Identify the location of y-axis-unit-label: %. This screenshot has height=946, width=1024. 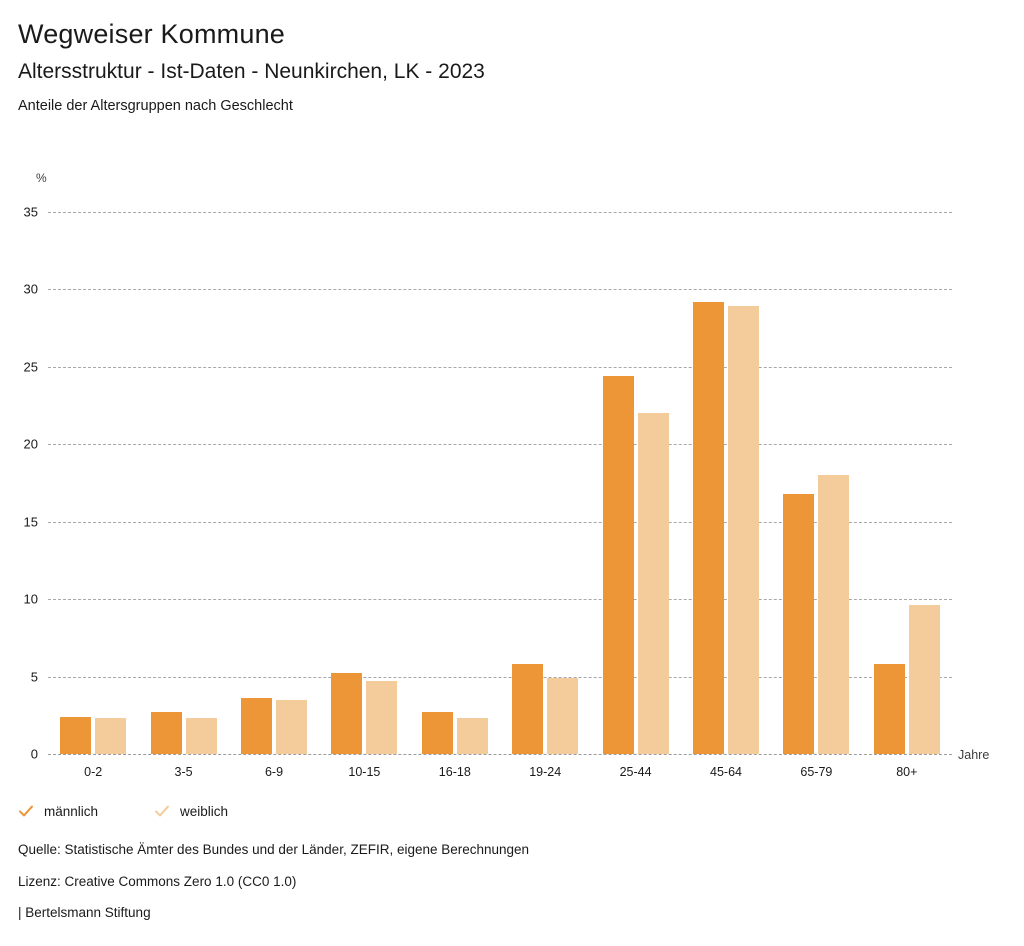
(41, 178).